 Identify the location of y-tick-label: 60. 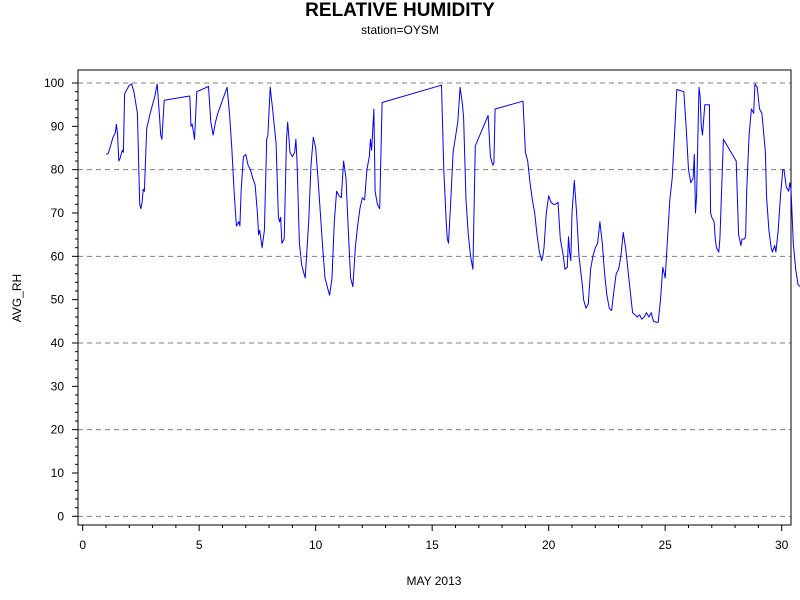
(58, 256).